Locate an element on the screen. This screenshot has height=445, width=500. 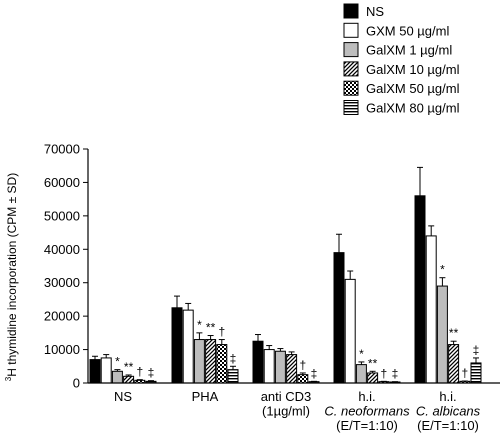
x-label-line: C. albicans is located at coordinates (448, 411).